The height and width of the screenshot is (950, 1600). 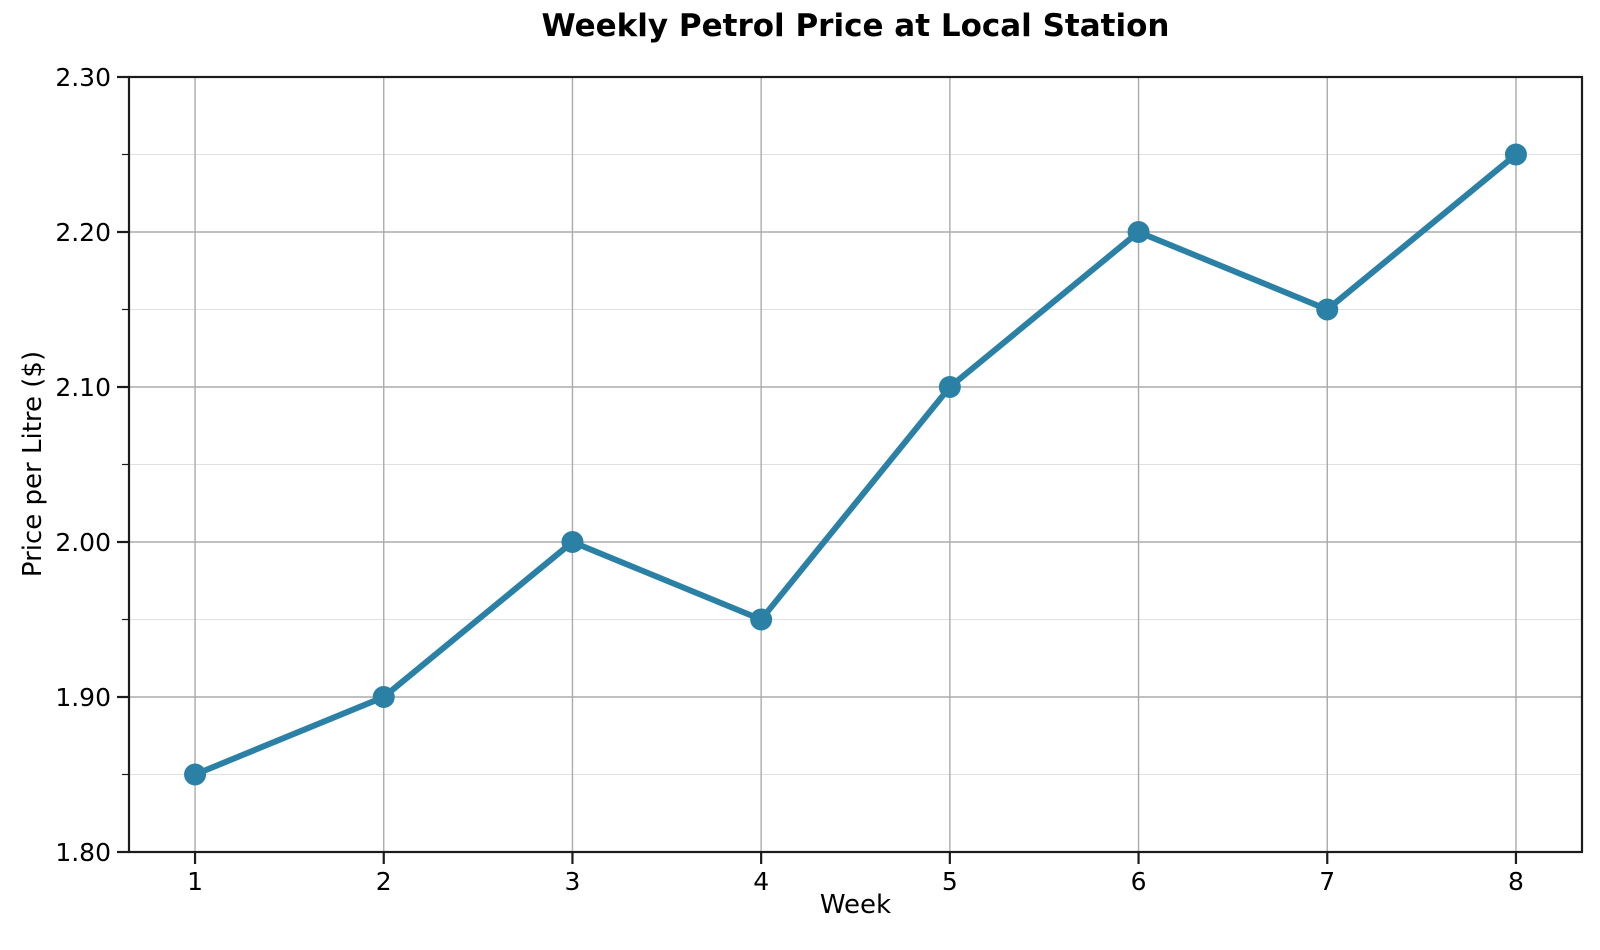 I want to click on y-tick-label: 2.00, so click(x=83, y=542).